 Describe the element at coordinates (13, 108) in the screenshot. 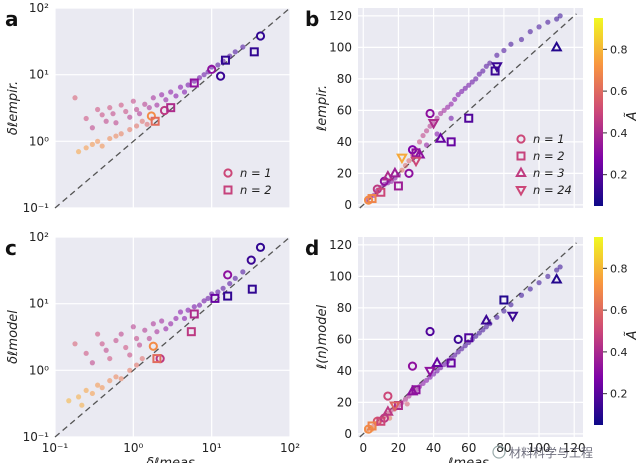

I see `y-axis-label: δℓempir.` at that location.